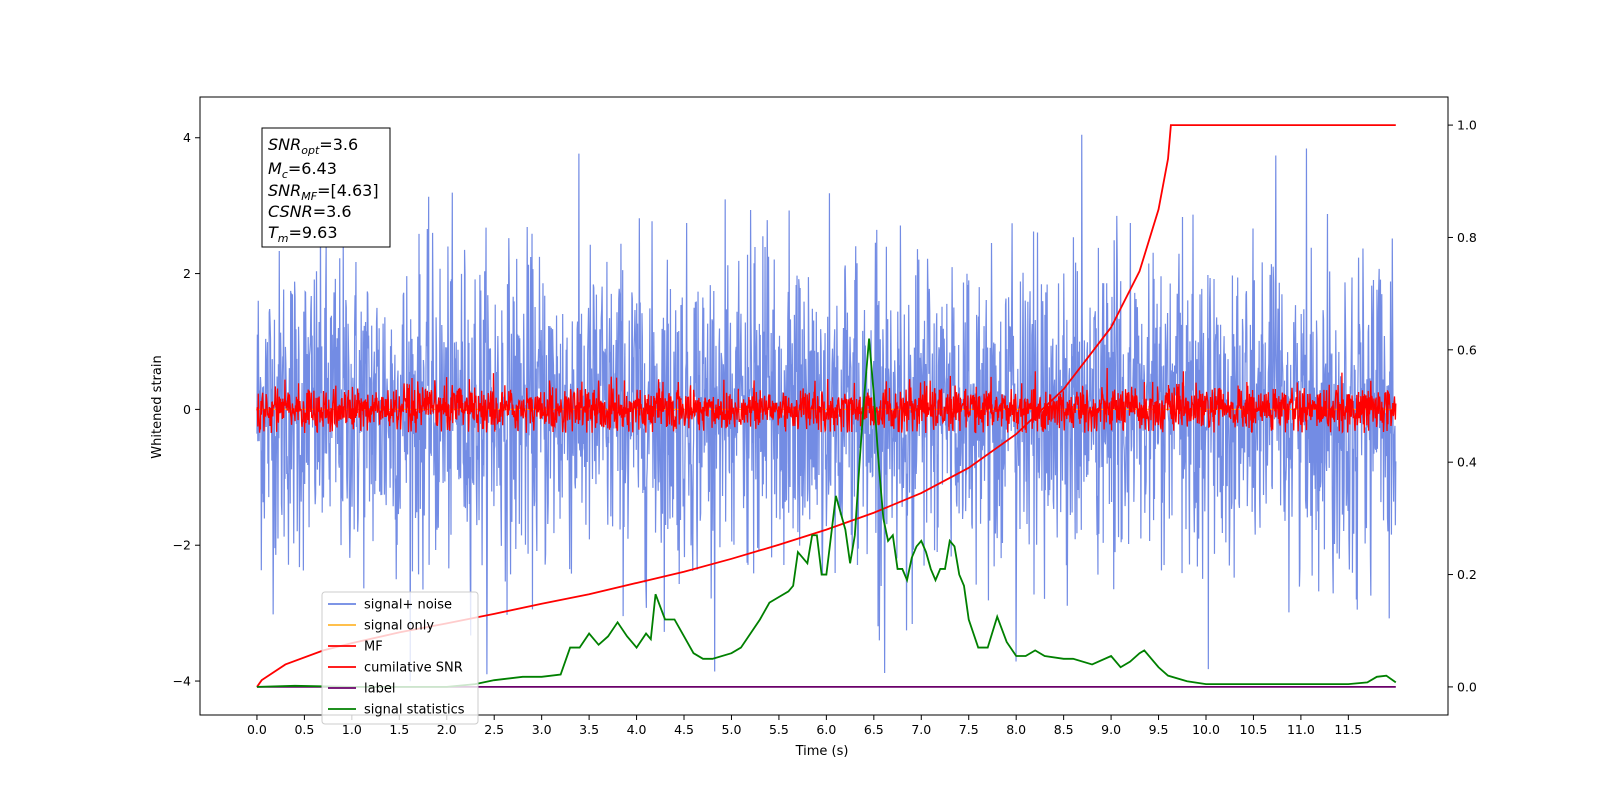  What do you see at coordinates (1016, 729) in the screenshot?
I see `x-tick-label: 8.0` at bounding box center [1016, 729].